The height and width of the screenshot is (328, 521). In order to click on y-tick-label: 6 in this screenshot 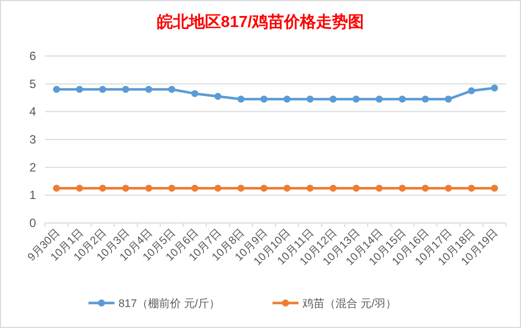, I will do `click(32, 56)`.